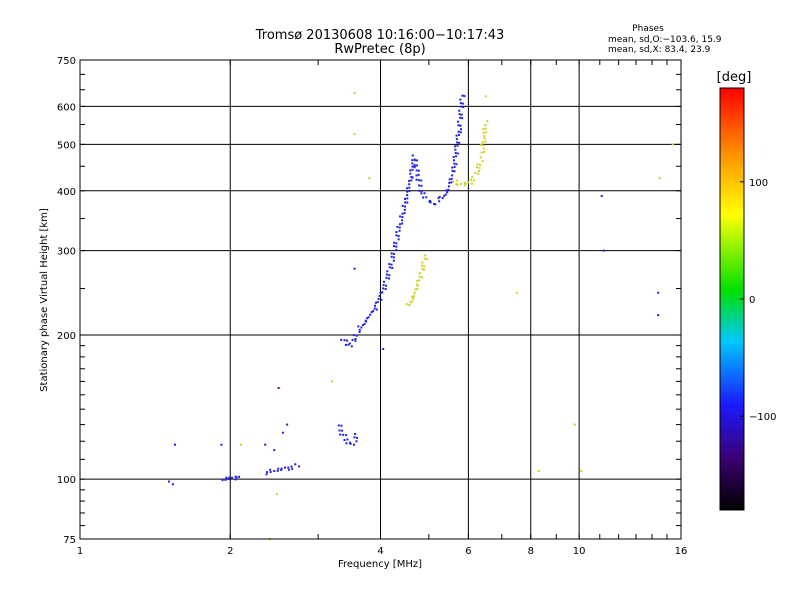 The height and width of the screenshot is (600, 800). What do you see at coordinates (379, 49) in the screenshot?
I see `chart-subtitle: RwPretec (8p)` at bounding box center [379, 49].